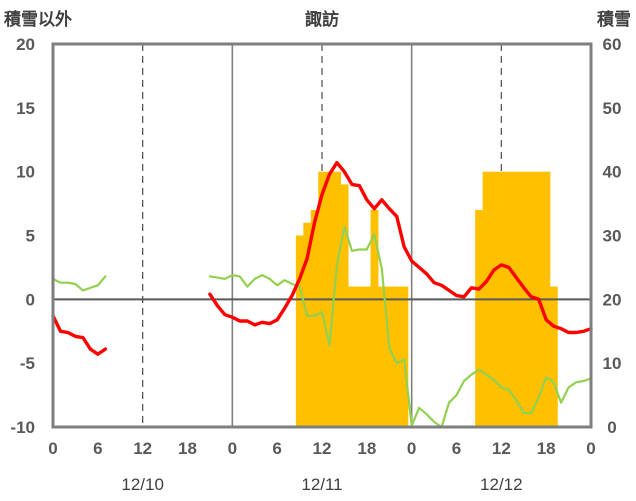  What do you see at coordinates (22, 427) in the screenshot?
I see `y-left-tick-label: -10` at bounding box center [22, 427].